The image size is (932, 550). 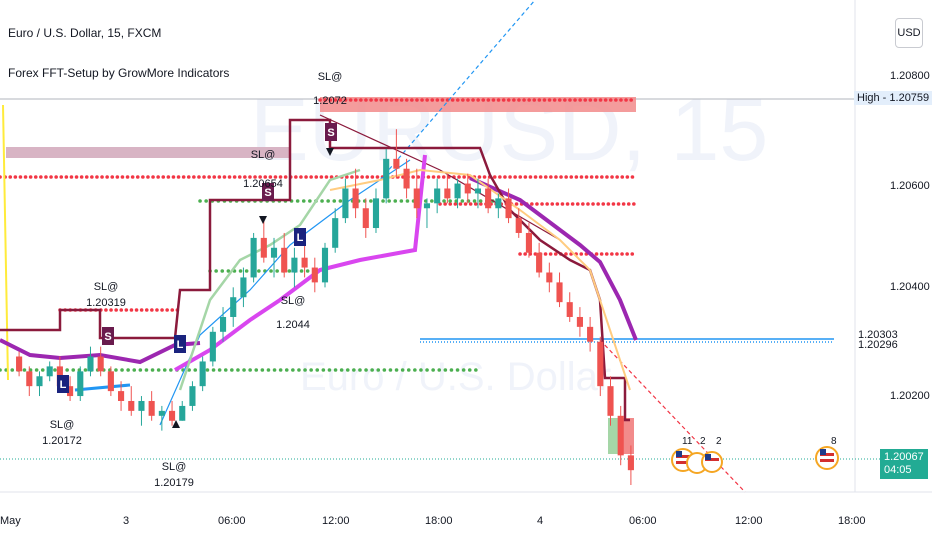 I want to click on price-tick: 1.20800, so click(x=910, y=76).